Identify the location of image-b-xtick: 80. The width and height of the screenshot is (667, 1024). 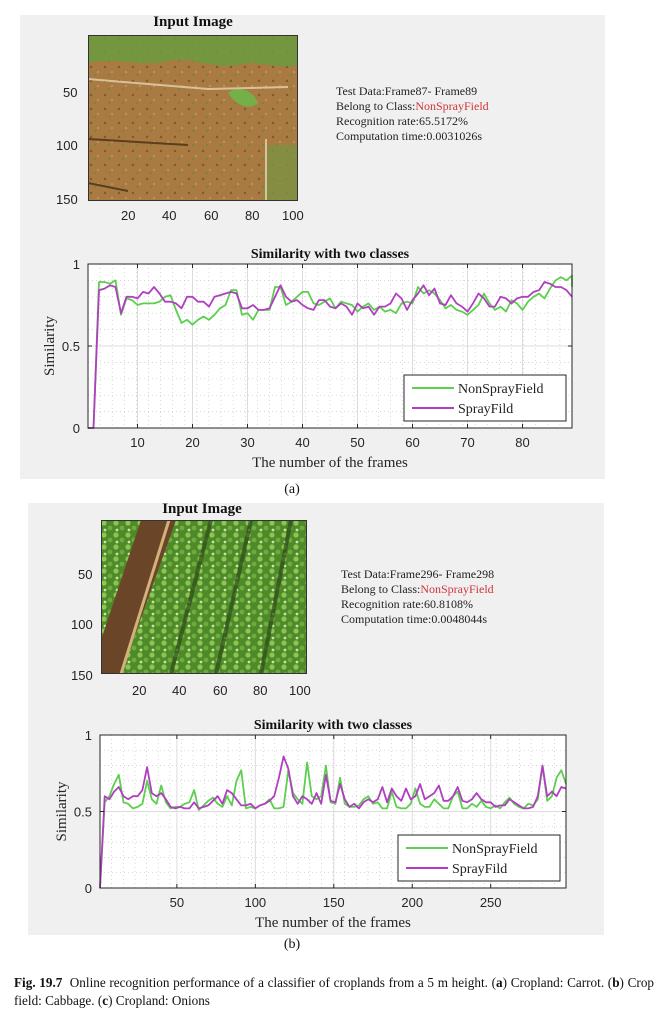
(260, 690).